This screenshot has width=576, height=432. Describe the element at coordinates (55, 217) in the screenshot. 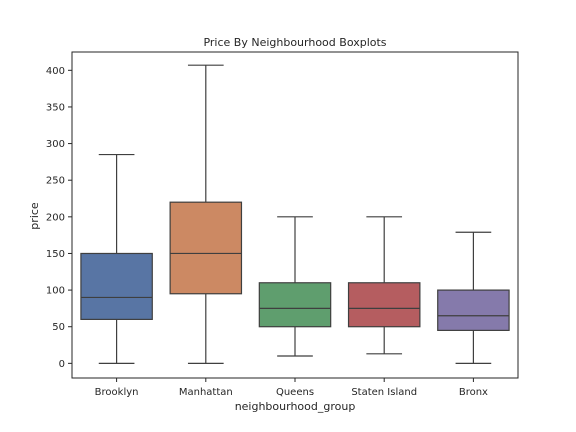

I see `y-tick-label: 200` at that location.